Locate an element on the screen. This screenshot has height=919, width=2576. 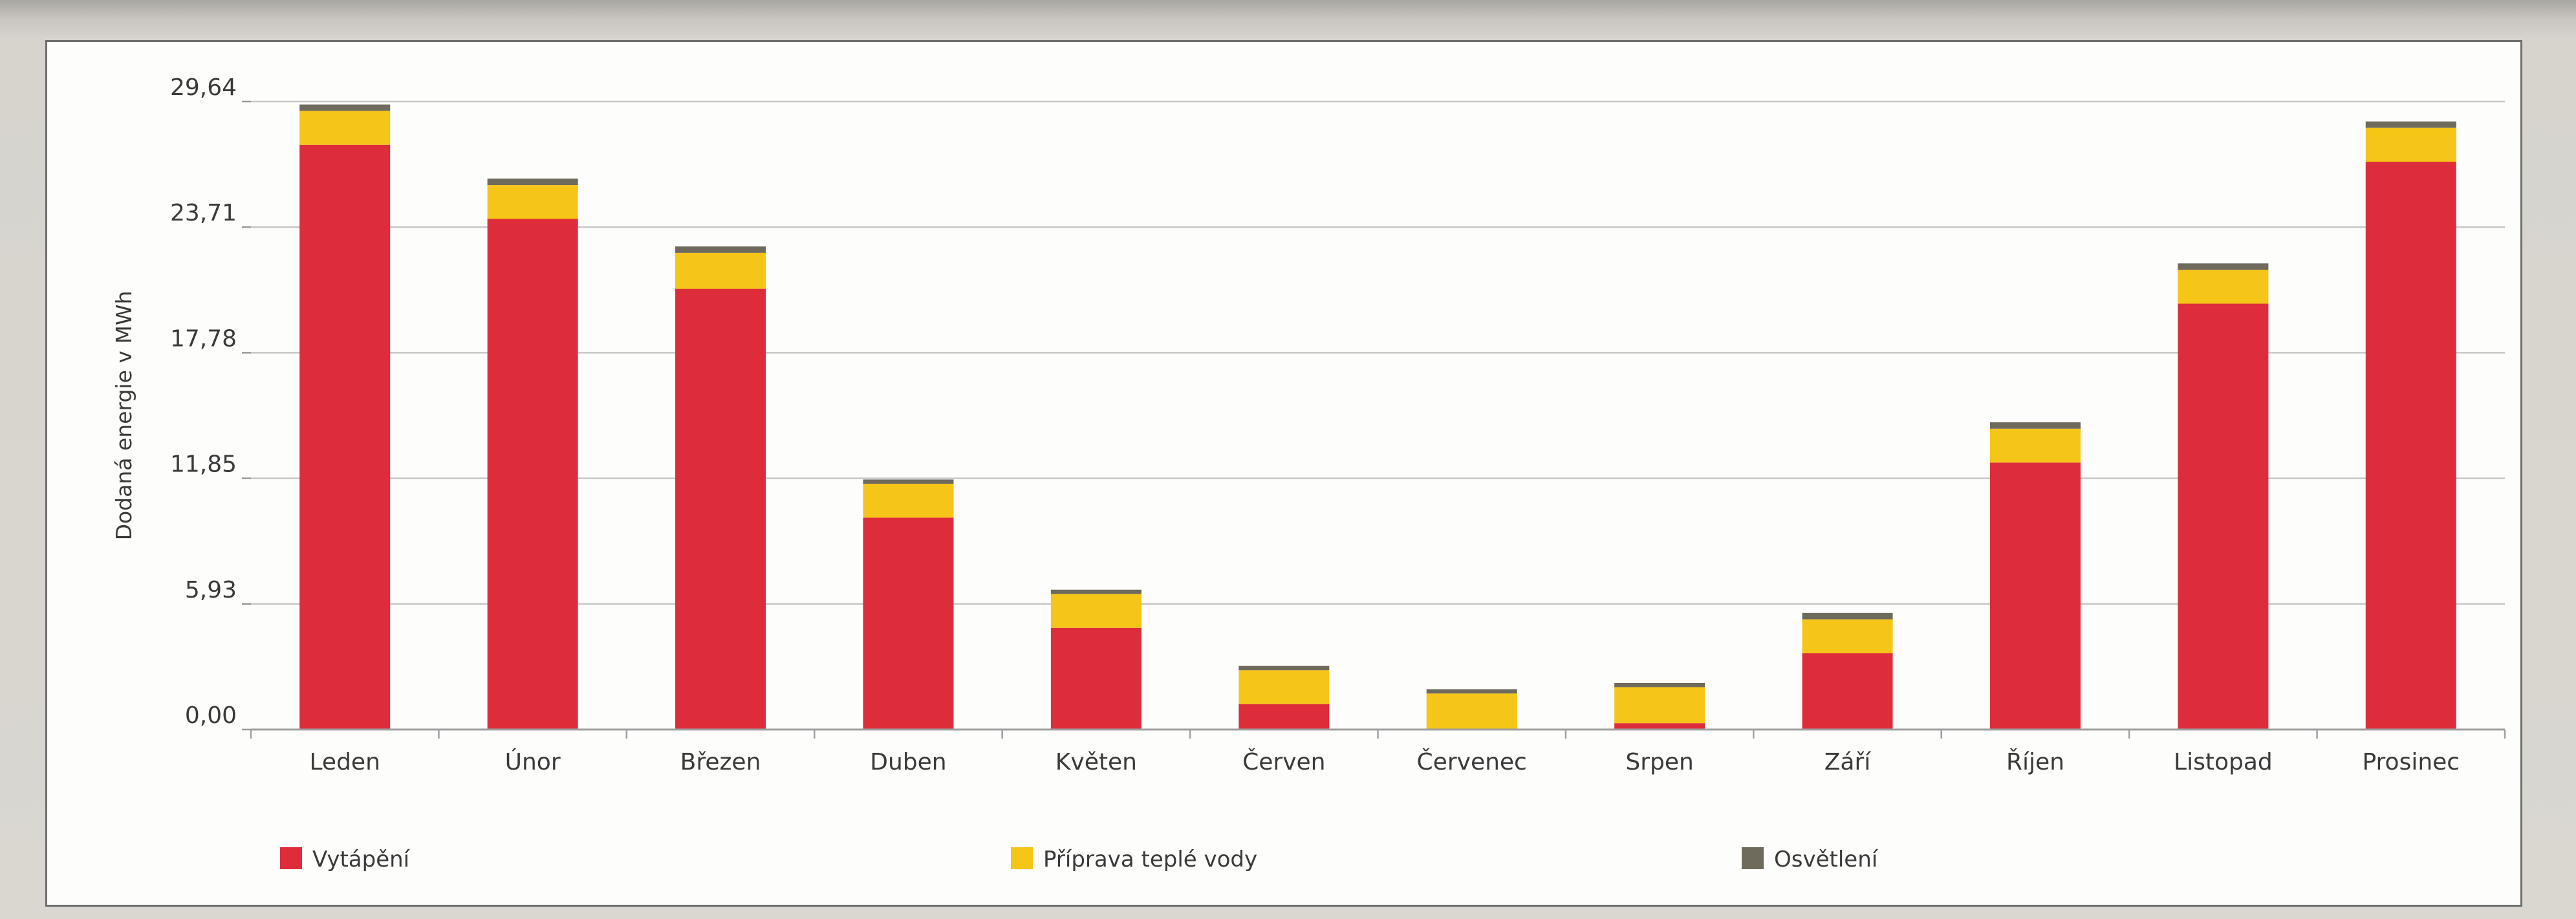
y-tick-label: 0,00 is located at coordinates (211, 715).